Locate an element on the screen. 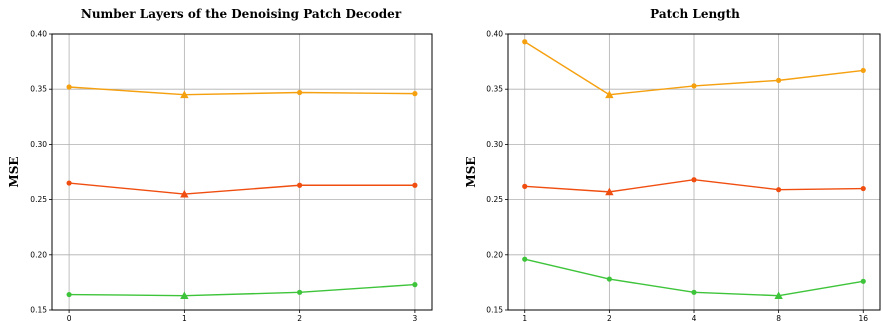 Image resolution: width=883 pixels, height=321 pixels. x-tick-label: 0 is located at coordinates (69, 317).